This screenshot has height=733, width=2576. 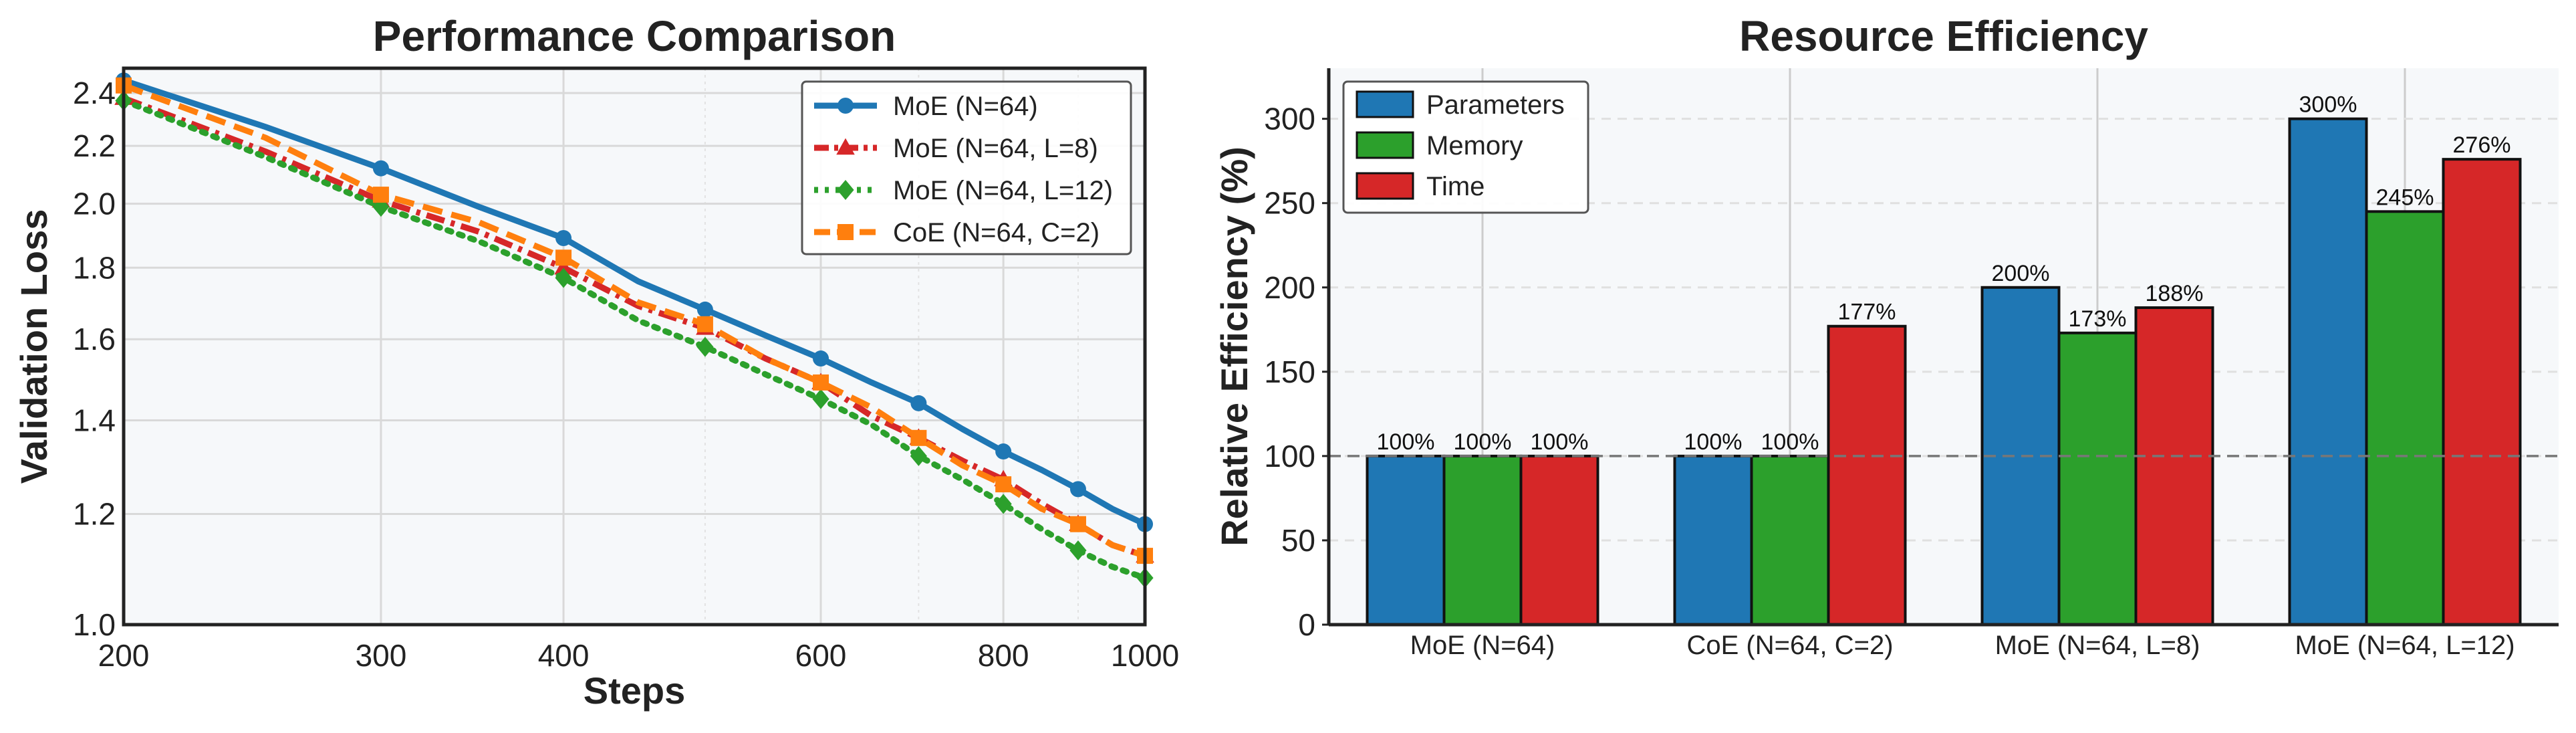 I want to click on y-tick-label: 2.0, so click(x=95, y=204).